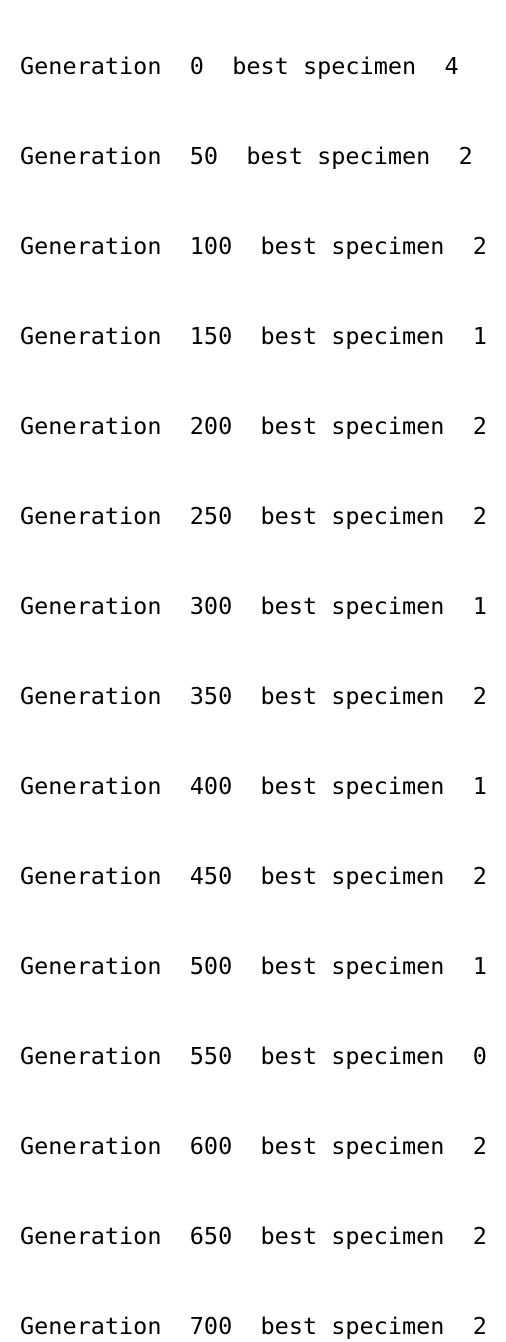 This screenshot has height=1342, width=506. I want to click on console-line: Generation 550 best specimen 0, so click(253, 1056).